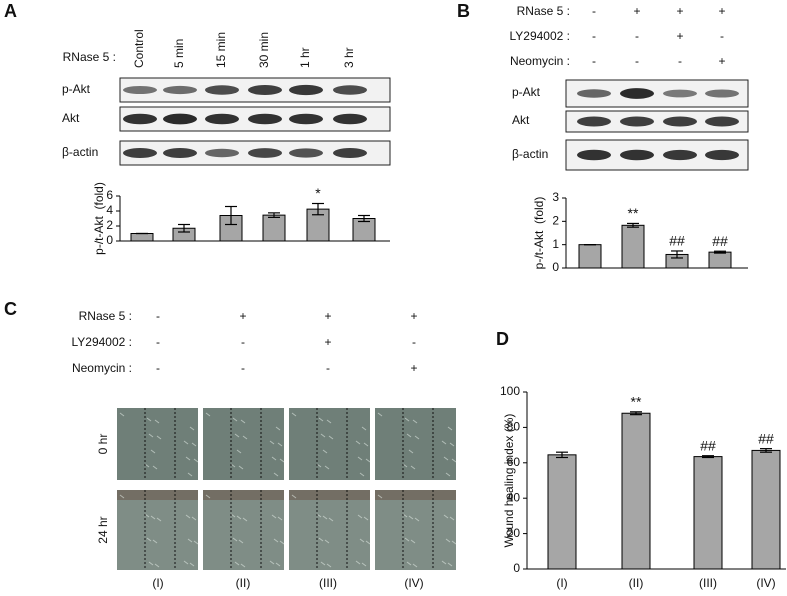  What do you see at coordinates (318, 193) in the screenshot?
I see `significance: *` at bounding box center [318, 193].